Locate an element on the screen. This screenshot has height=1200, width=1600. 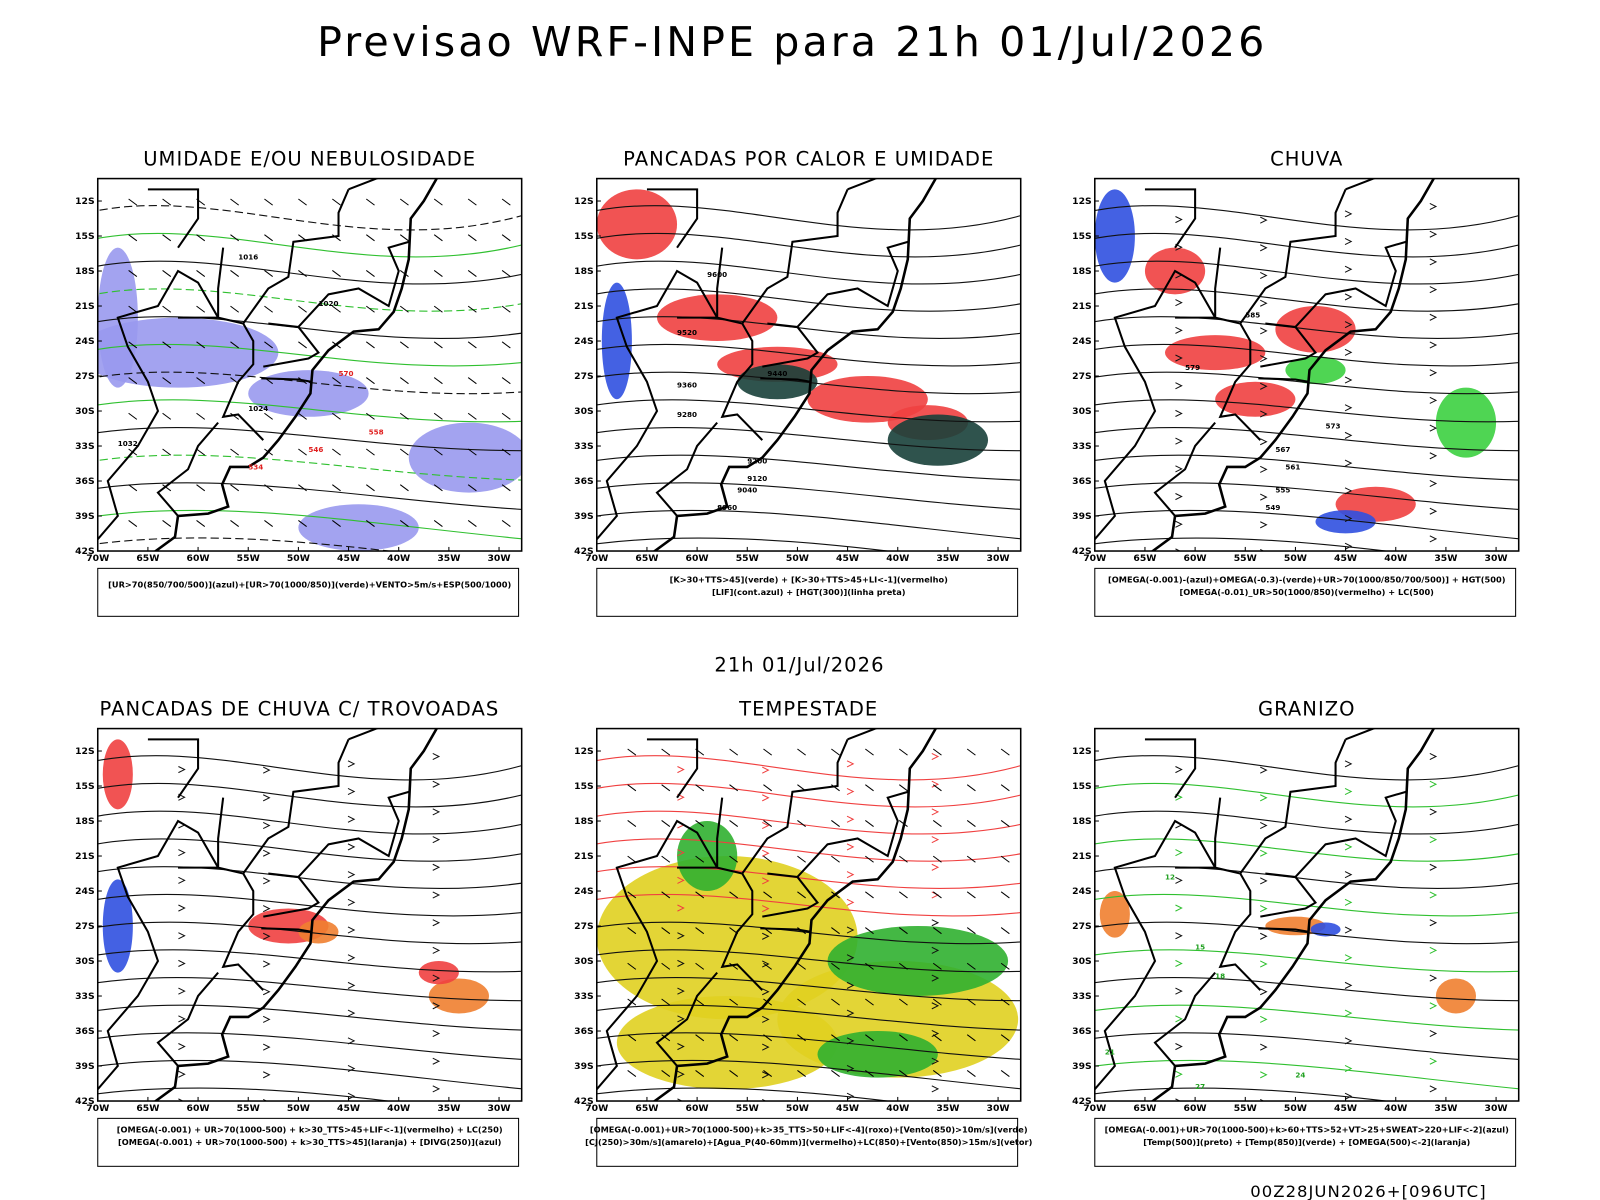
lon-label: 40W is located at coordinates (398, 1108).